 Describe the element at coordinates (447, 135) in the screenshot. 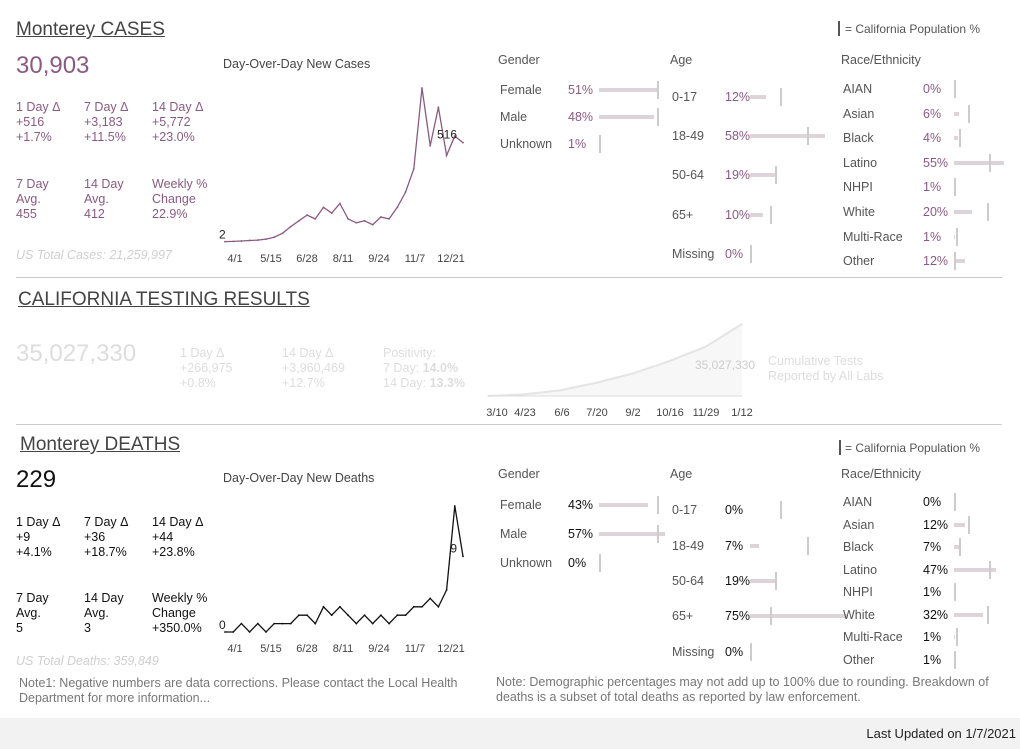

I see `cases-end-label: 516` at that location.